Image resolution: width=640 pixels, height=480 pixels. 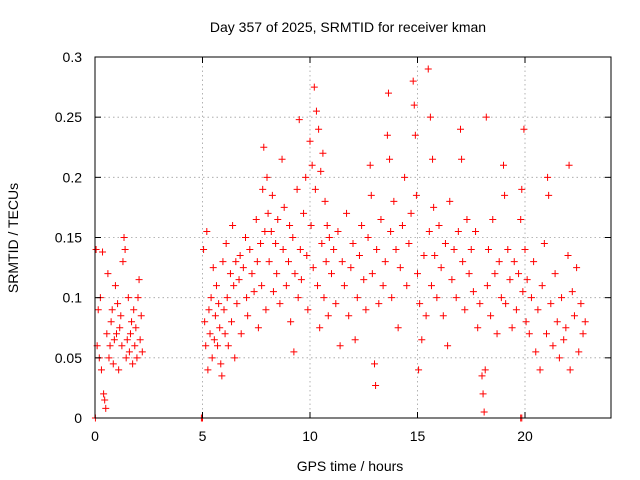 I want to click on x-axis-label: GPS time / hours, so click(x=350, y=466).